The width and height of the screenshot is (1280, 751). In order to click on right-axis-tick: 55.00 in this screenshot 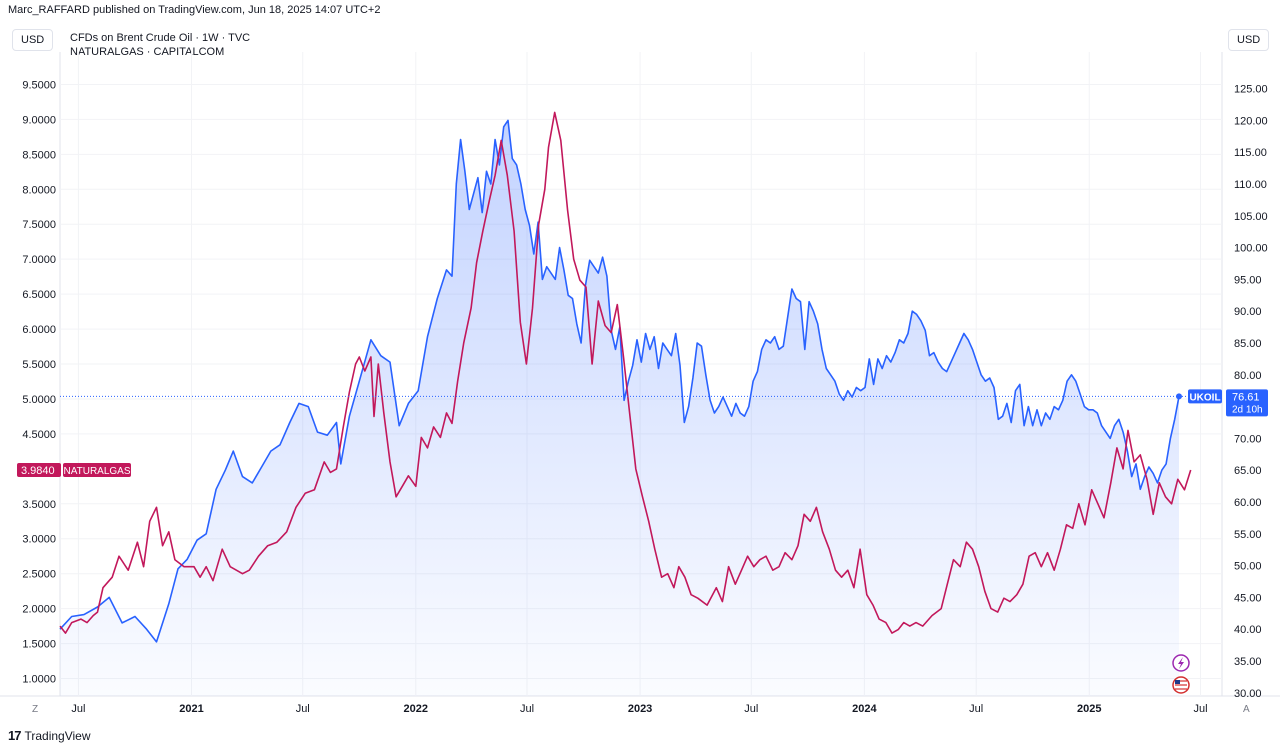, I will do `click(1248, 535)`.